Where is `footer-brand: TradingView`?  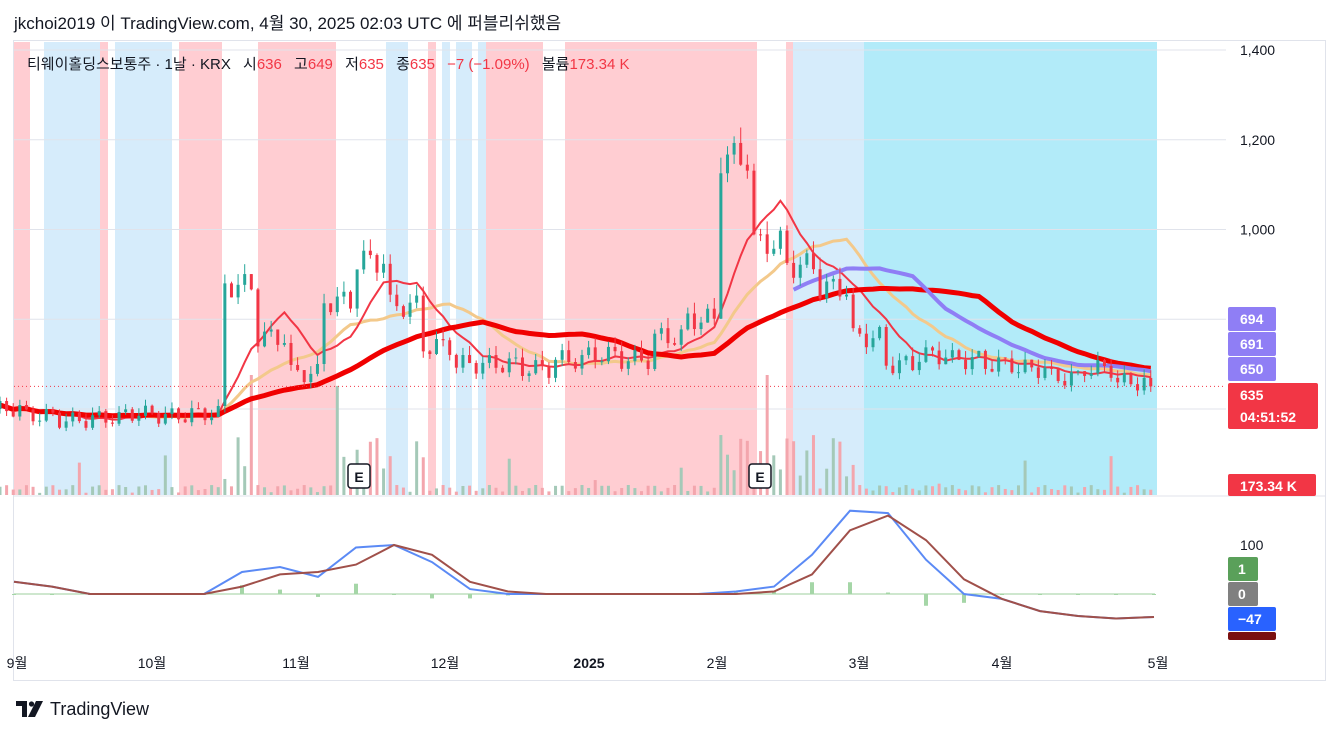
footer-brand: TradingView is located at coordinates (100, 708).